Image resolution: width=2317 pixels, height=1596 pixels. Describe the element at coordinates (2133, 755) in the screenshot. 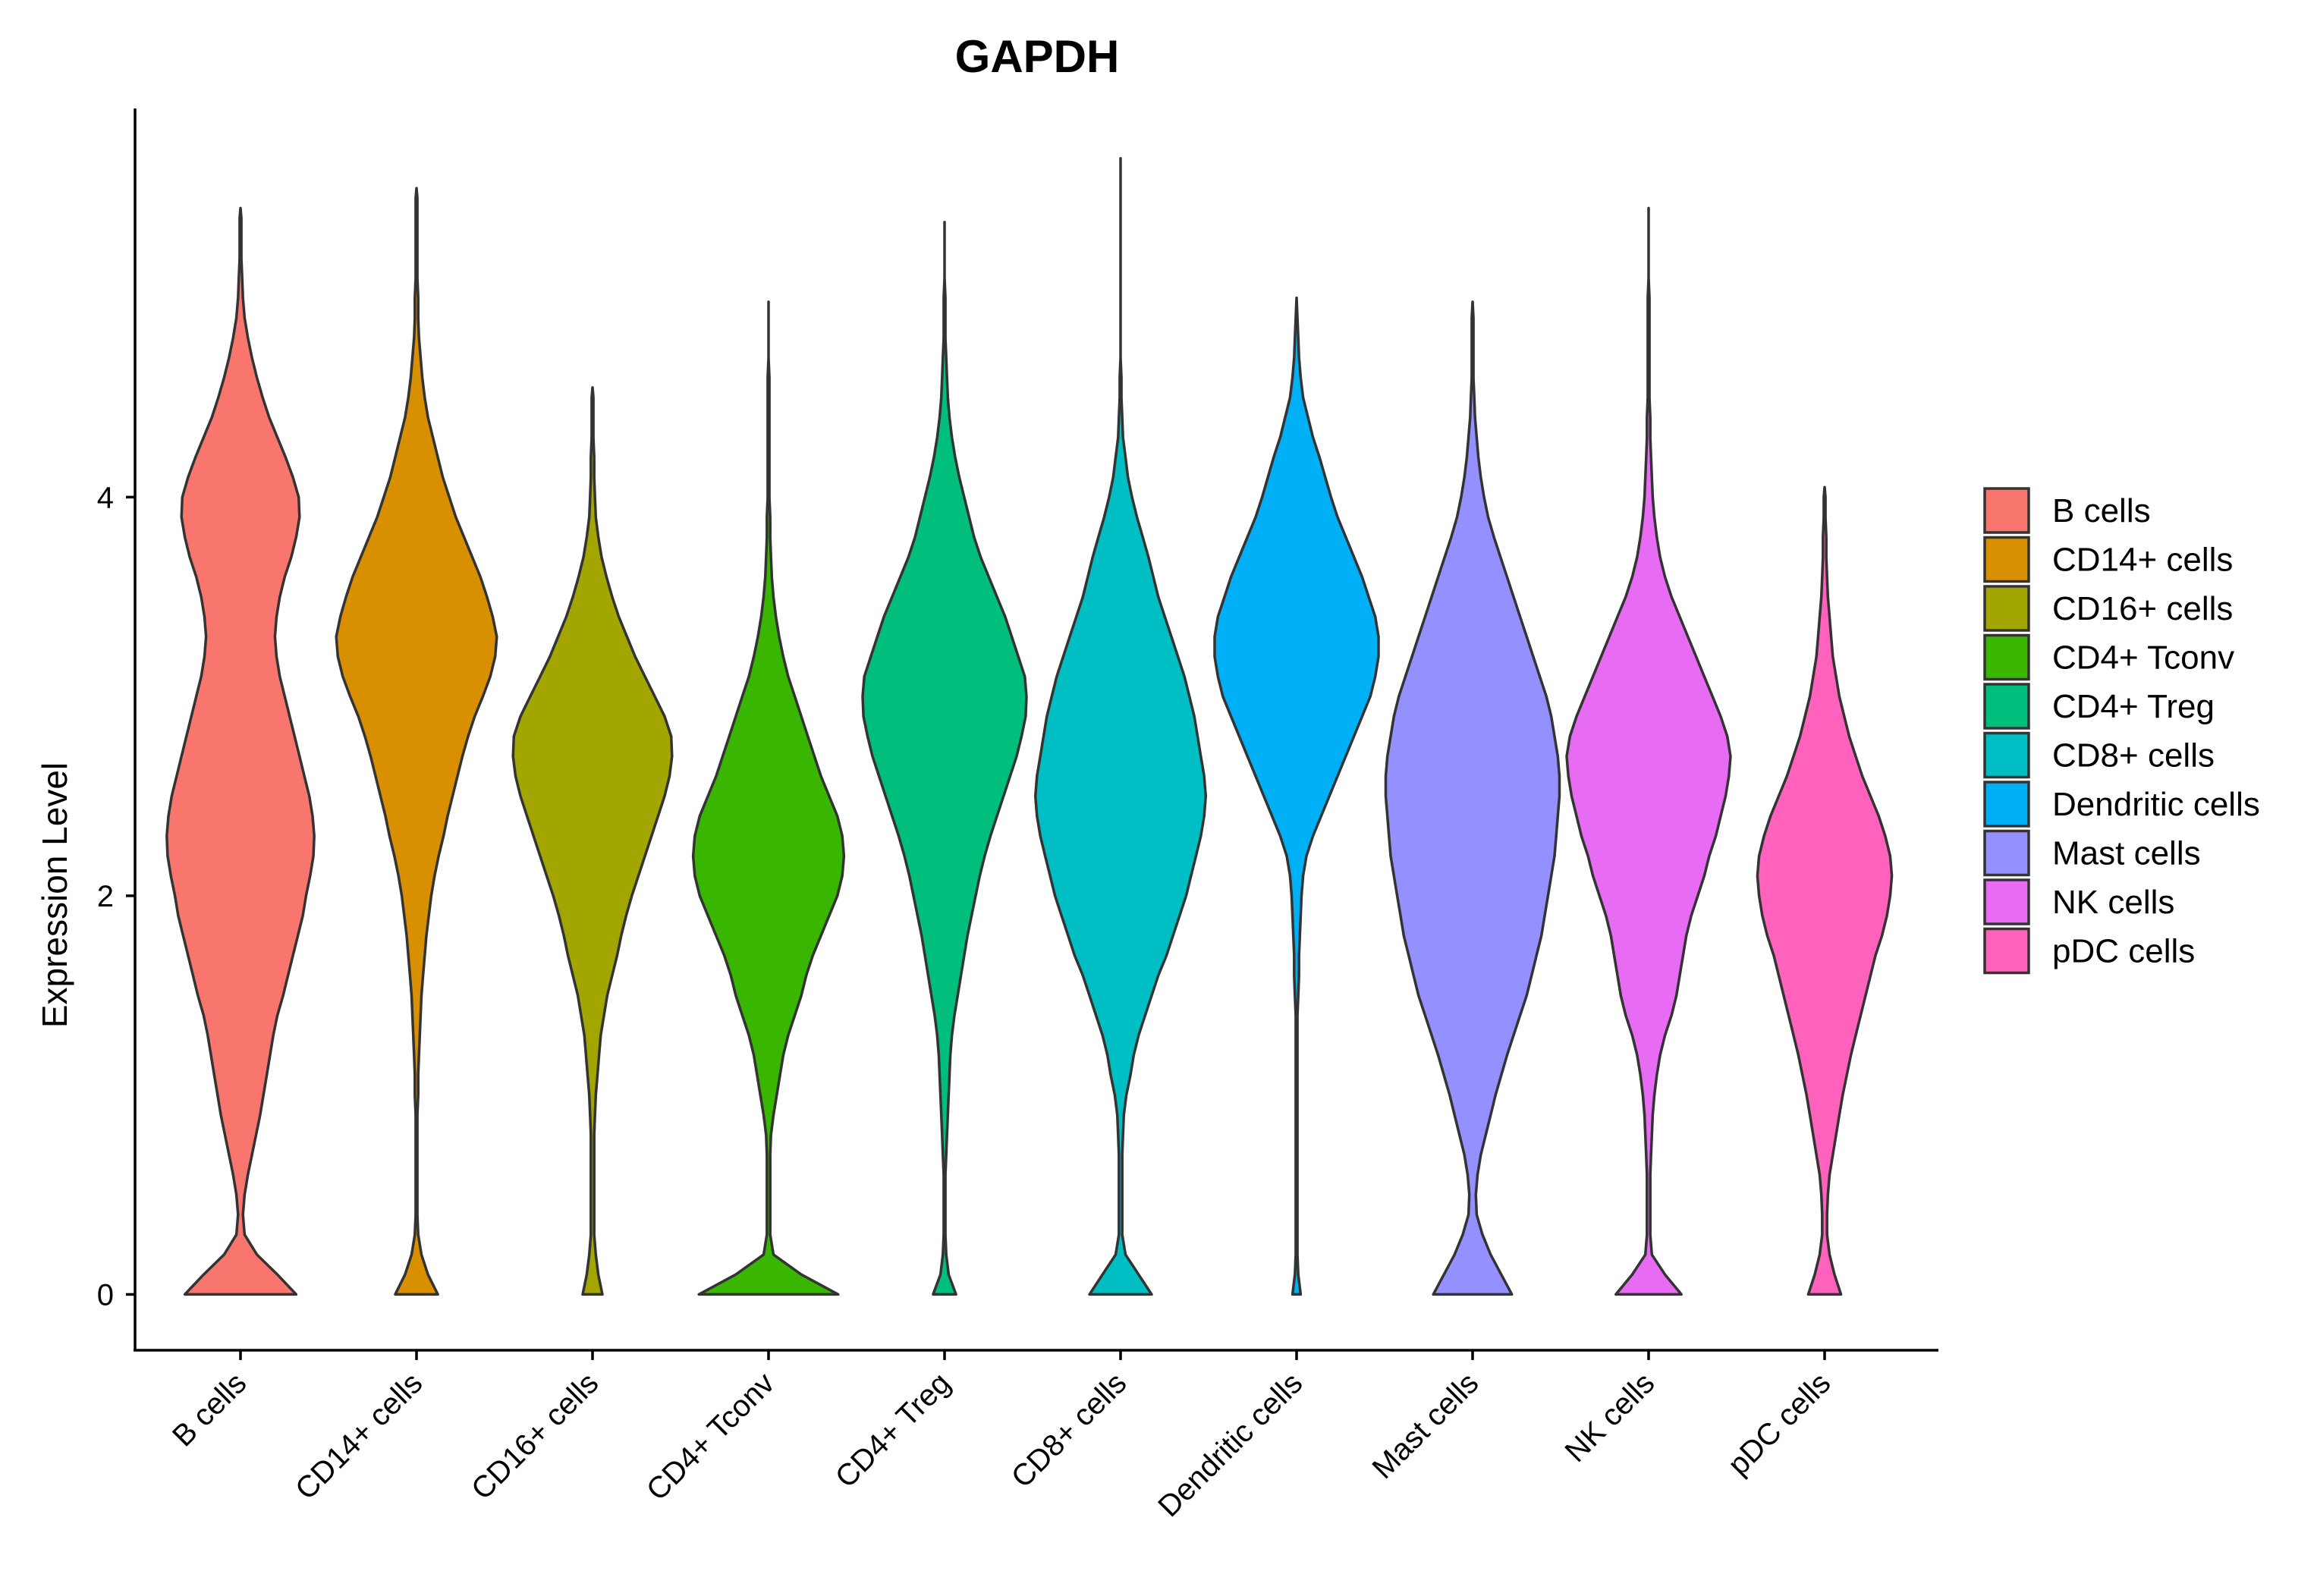

I see `legend-label: CD8+ cells` at that location.